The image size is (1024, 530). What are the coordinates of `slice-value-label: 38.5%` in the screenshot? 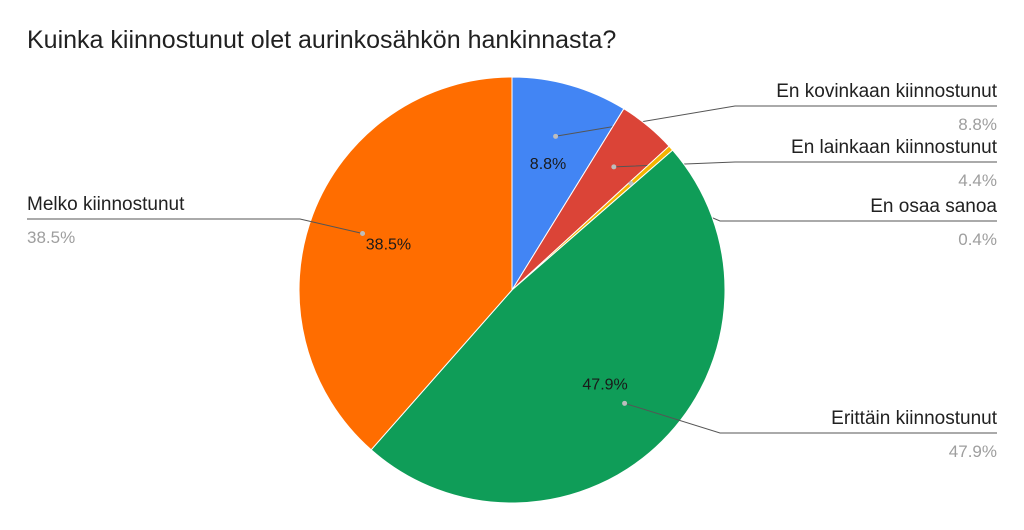 It's located at (388, 244).